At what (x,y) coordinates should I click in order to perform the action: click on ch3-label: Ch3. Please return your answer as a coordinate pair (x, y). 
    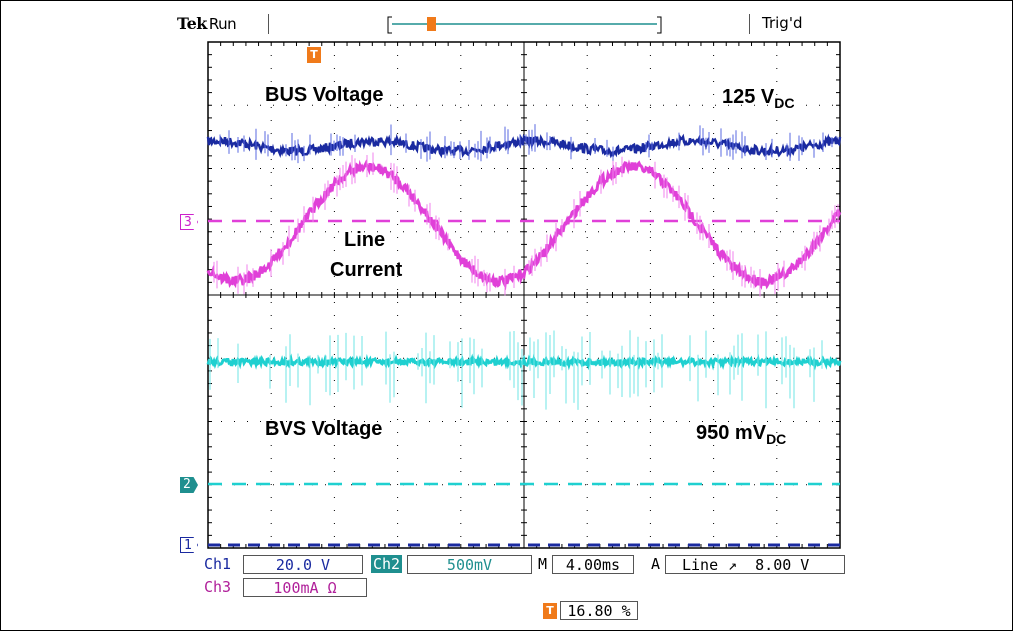
    Looking at the image, I should click on (218, 587).